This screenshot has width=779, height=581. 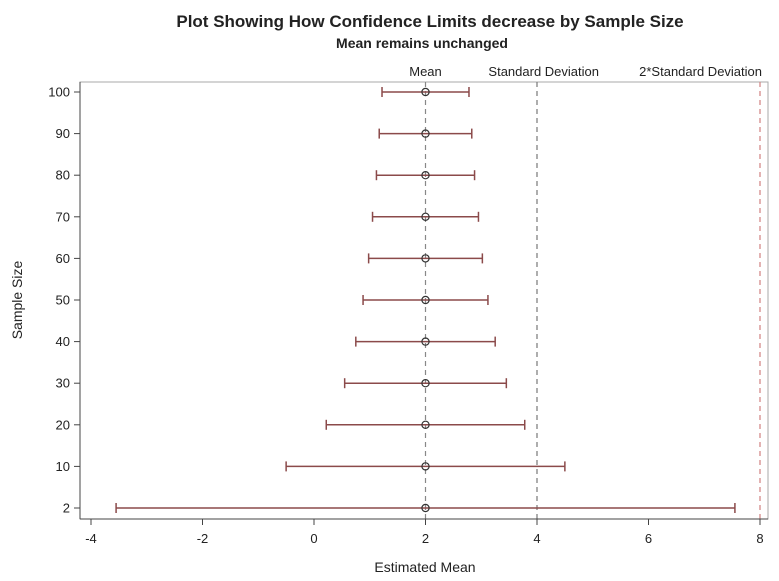 I want to click on y-tick-label: 50, so click(x=63, y=300).